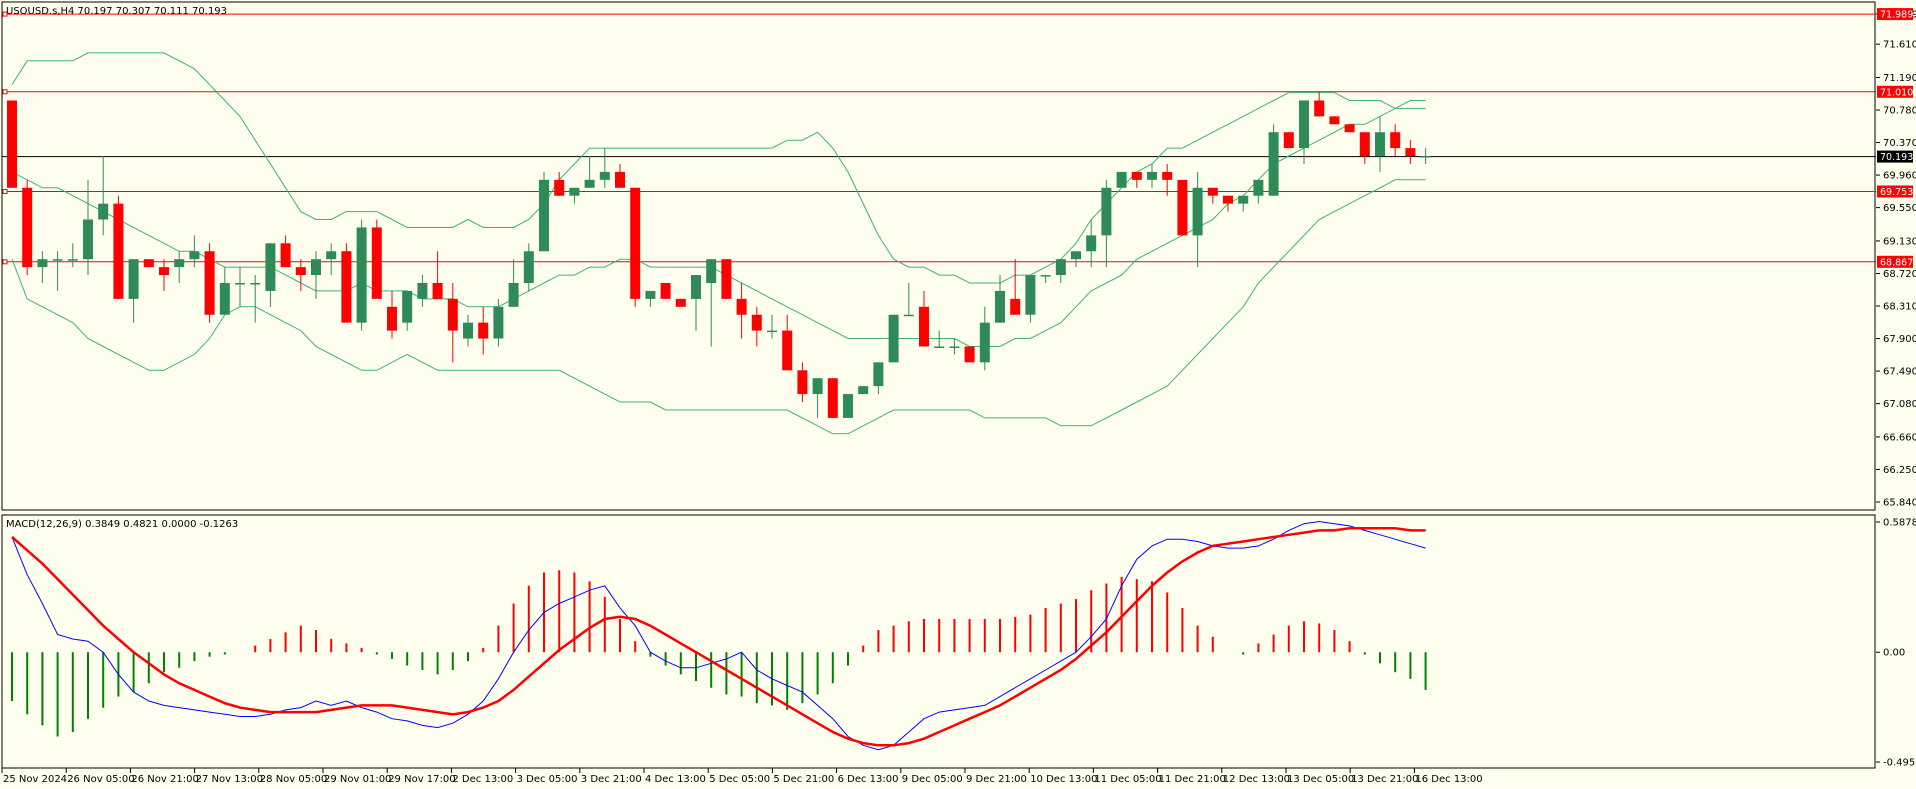  I want to click on time-tick-label: 6 Dec 13:00, so click(868, 779).